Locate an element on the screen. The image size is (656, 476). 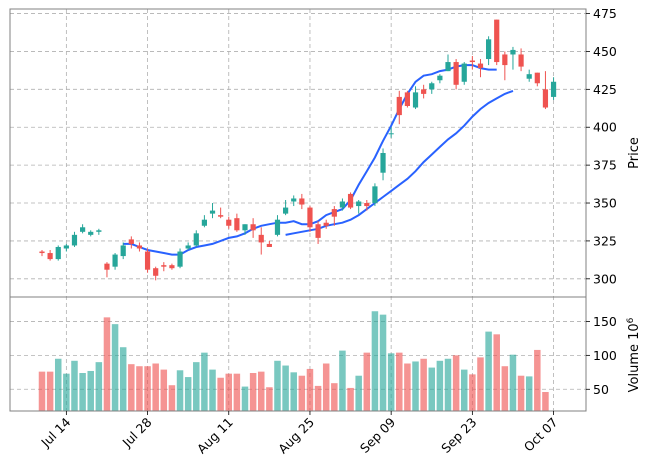
volume-axis-exponent: 6 is located at coordinates (631, 320).